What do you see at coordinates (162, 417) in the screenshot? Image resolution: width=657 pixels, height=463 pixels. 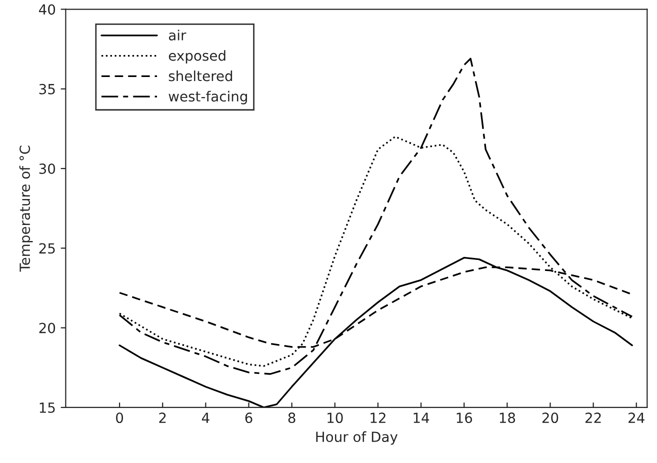 I see `x-tick-label: 2` at bounding box center [162, 417].